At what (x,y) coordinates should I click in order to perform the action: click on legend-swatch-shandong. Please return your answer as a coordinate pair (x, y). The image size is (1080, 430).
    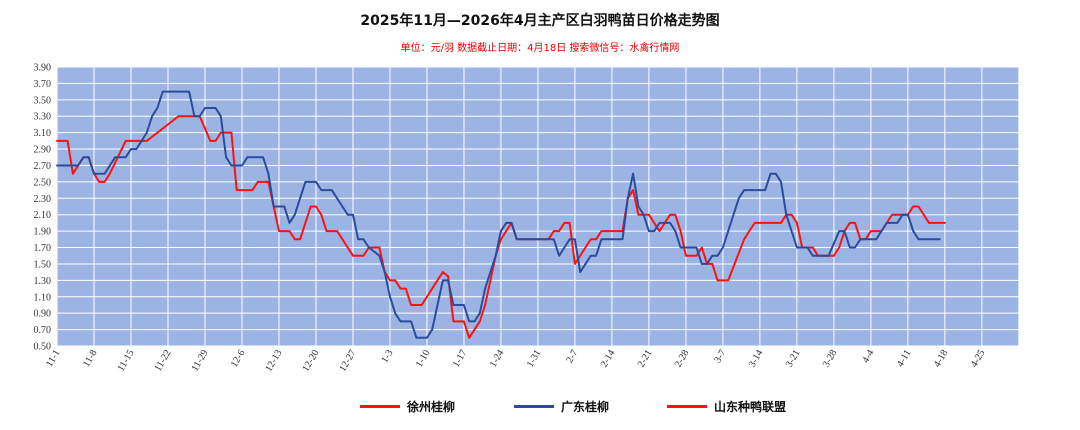
    Looking at the image, I should click on (687, 406).